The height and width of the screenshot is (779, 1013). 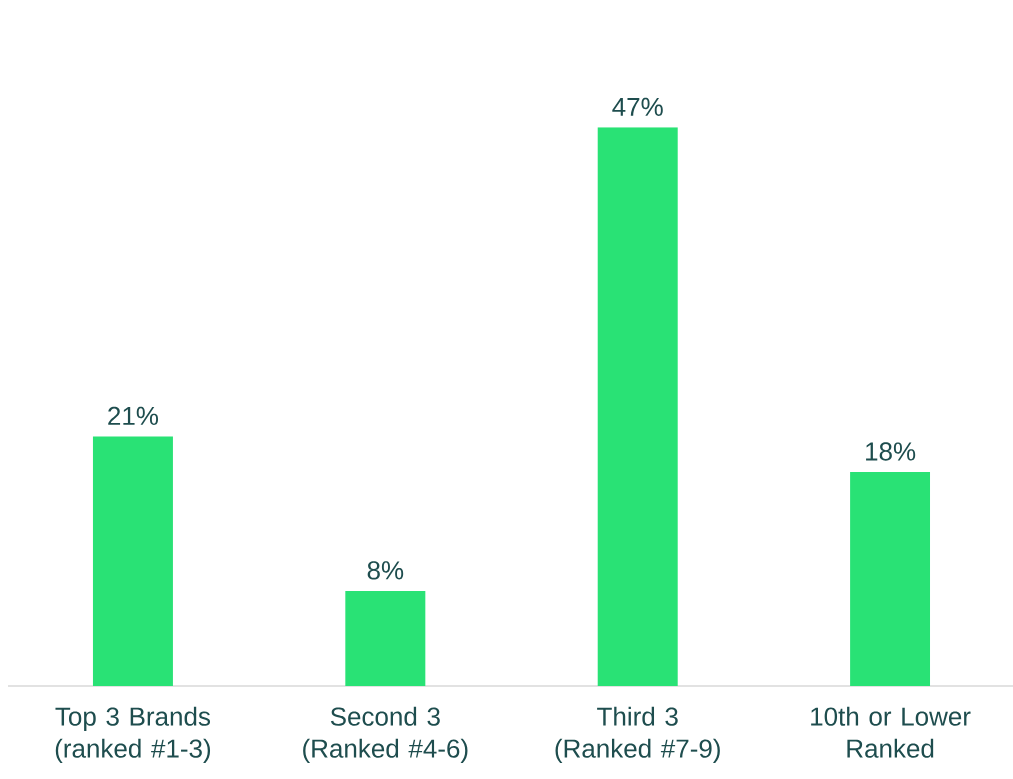 What do you see at coordinates (133, 734) in the screenshot?
I see `x-tick-label: Top 3 Brands (ranked #1-3)` at bounding box center [133, 734].